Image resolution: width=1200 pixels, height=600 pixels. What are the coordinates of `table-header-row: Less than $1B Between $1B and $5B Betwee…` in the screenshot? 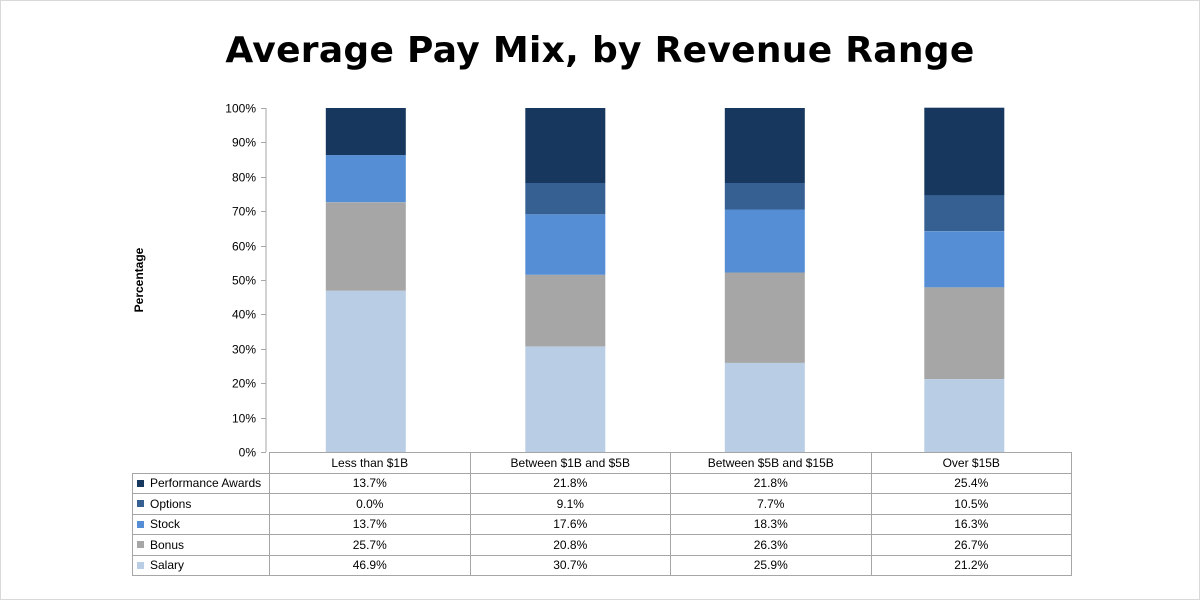 It's located at (602, 463).